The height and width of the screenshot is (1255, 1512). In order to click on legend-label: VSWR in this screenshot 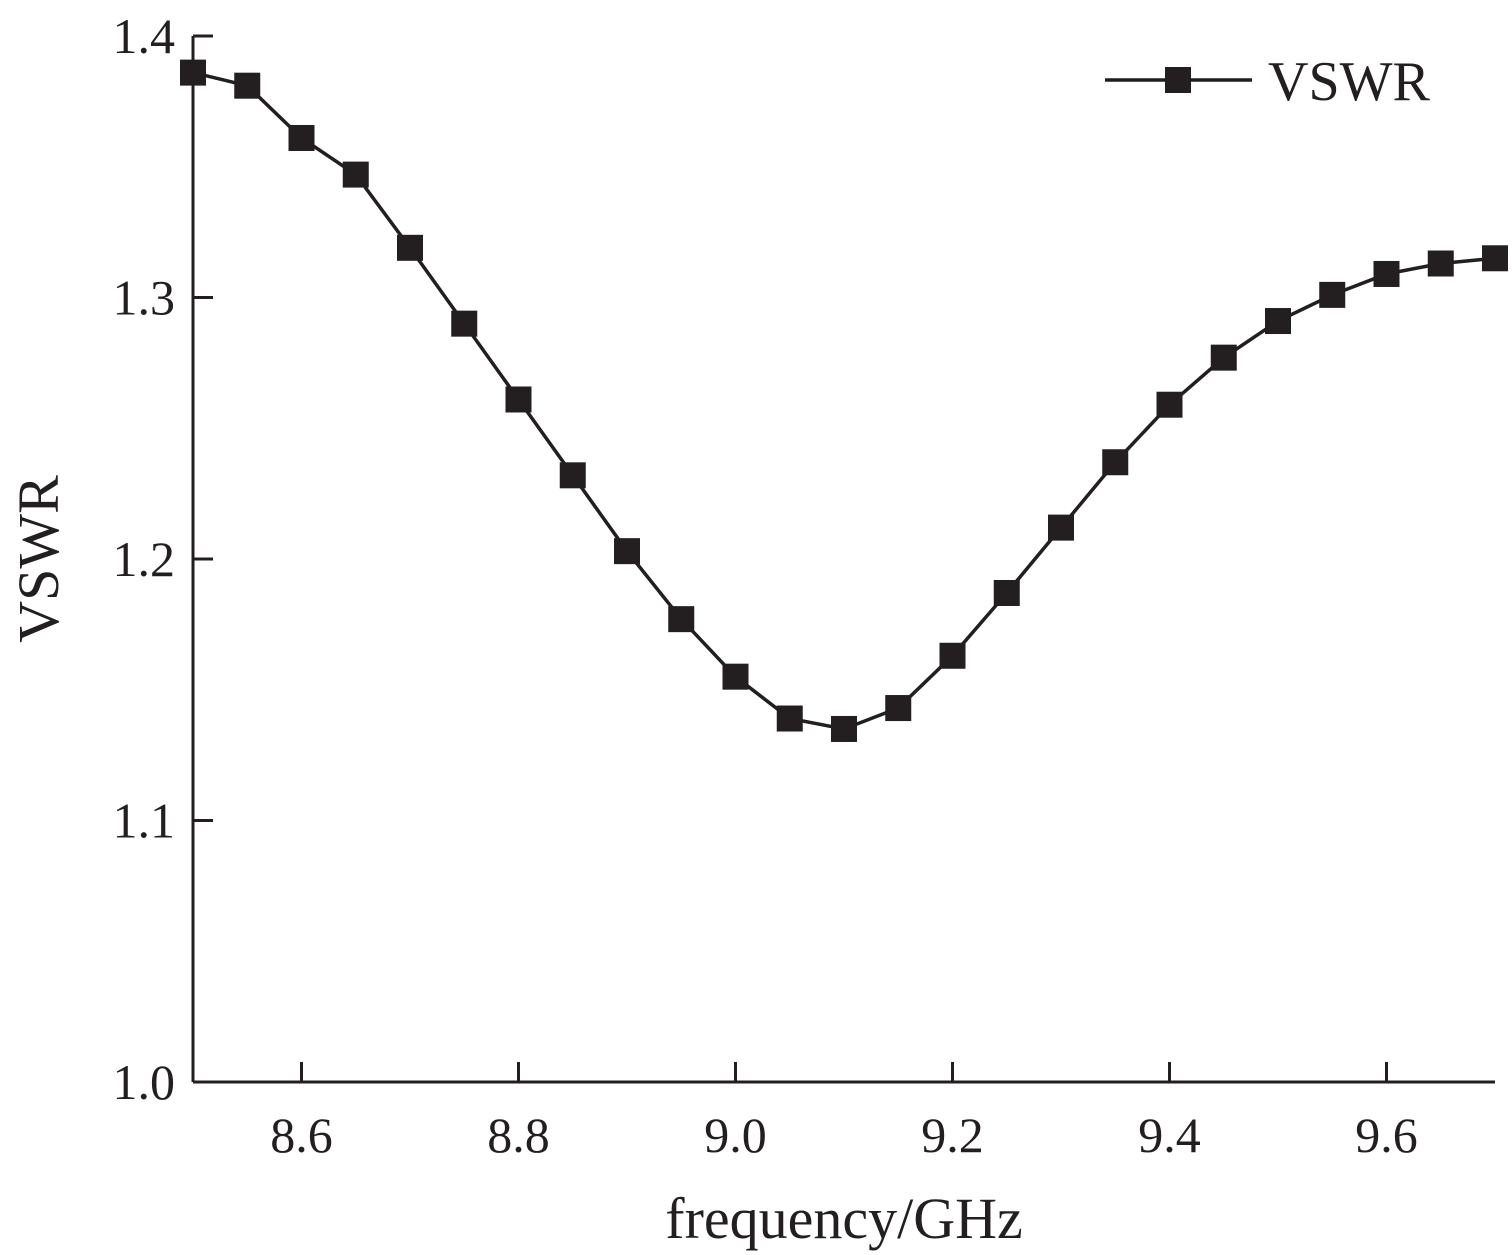, I will do `click(1349, 82)`.